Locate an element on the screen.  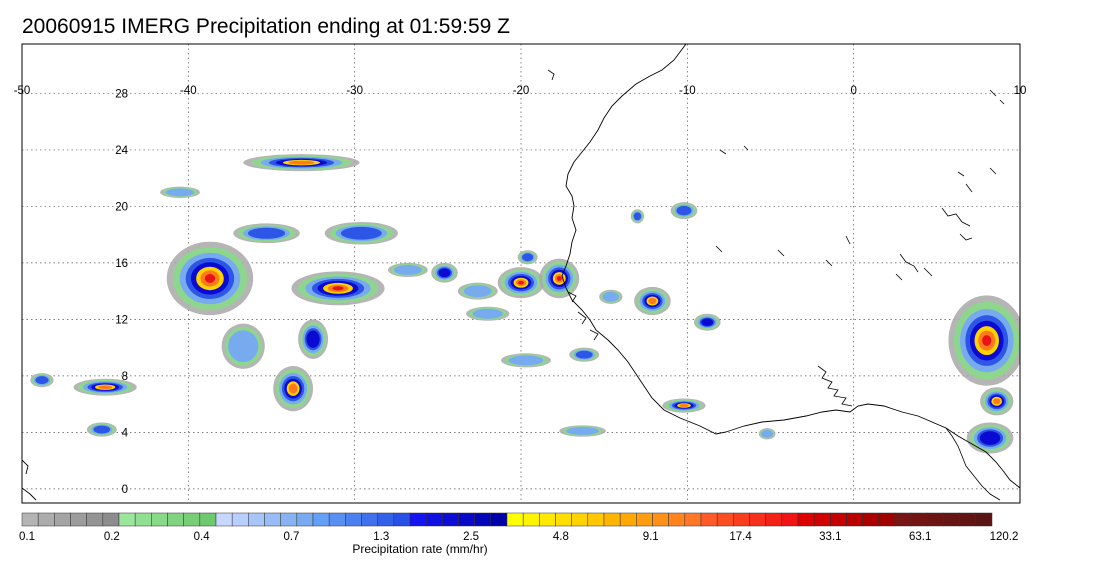
lon-tick-label: -40 is located at coordinates (188, 91).